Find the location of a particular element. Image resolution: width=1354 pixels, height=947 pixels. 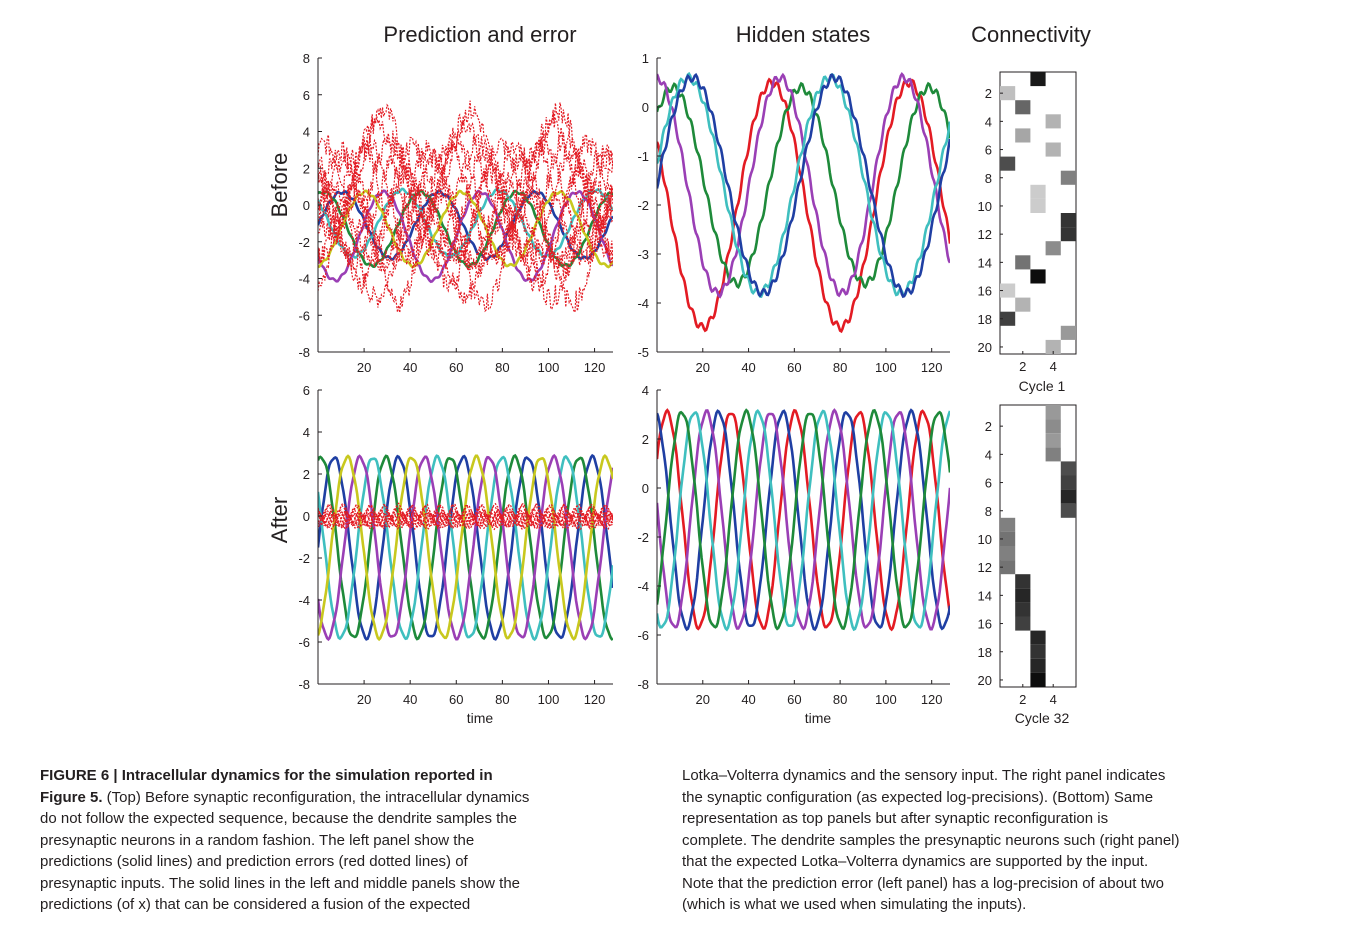

heatmap-y-tick-label: 4 is located at coordinates (988, 454).